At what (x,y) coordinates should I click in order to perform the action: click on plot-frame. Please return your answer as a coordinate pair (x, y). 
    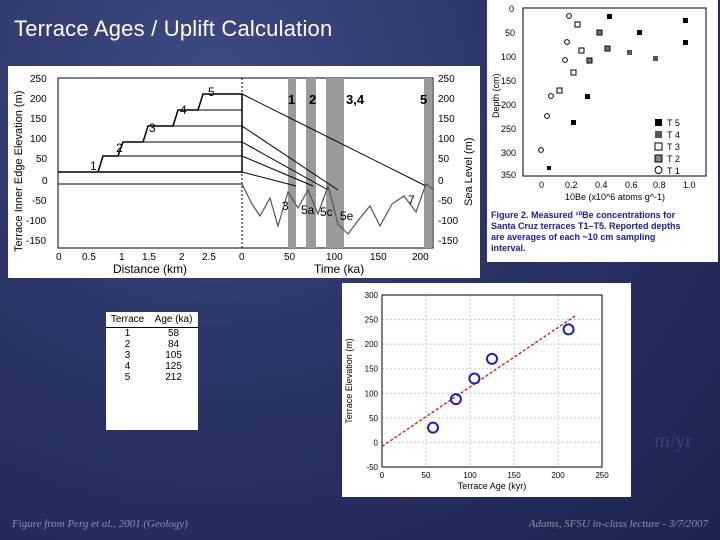
    Looking at the image, I should click on (492, 381).